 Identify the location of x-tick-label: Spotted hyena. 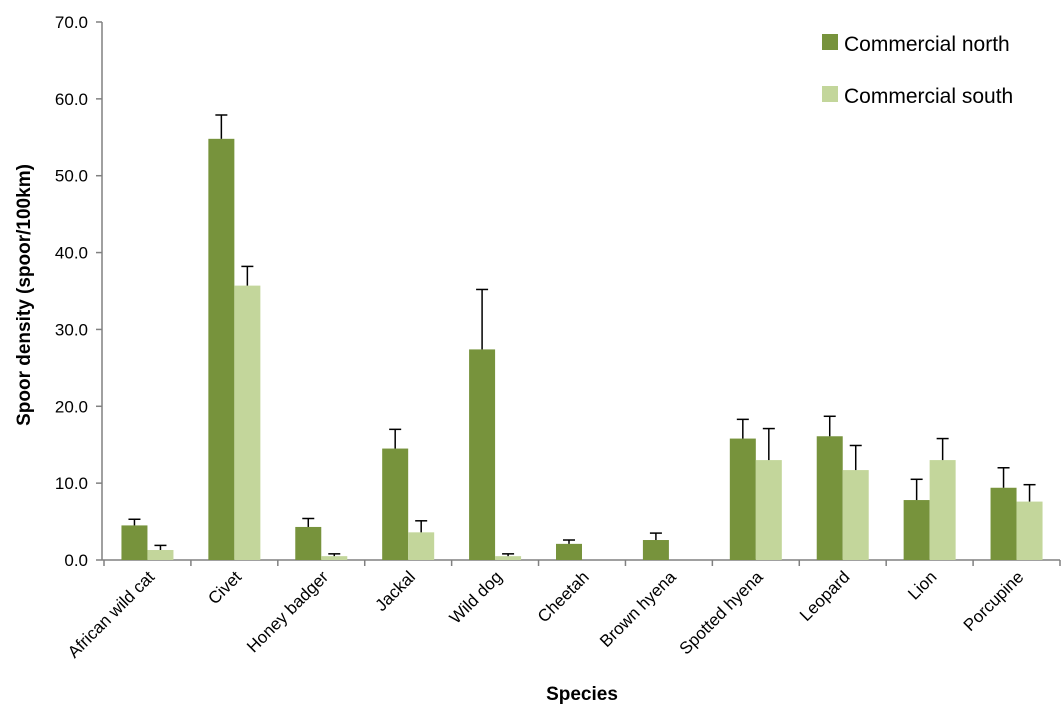
(721, 612).